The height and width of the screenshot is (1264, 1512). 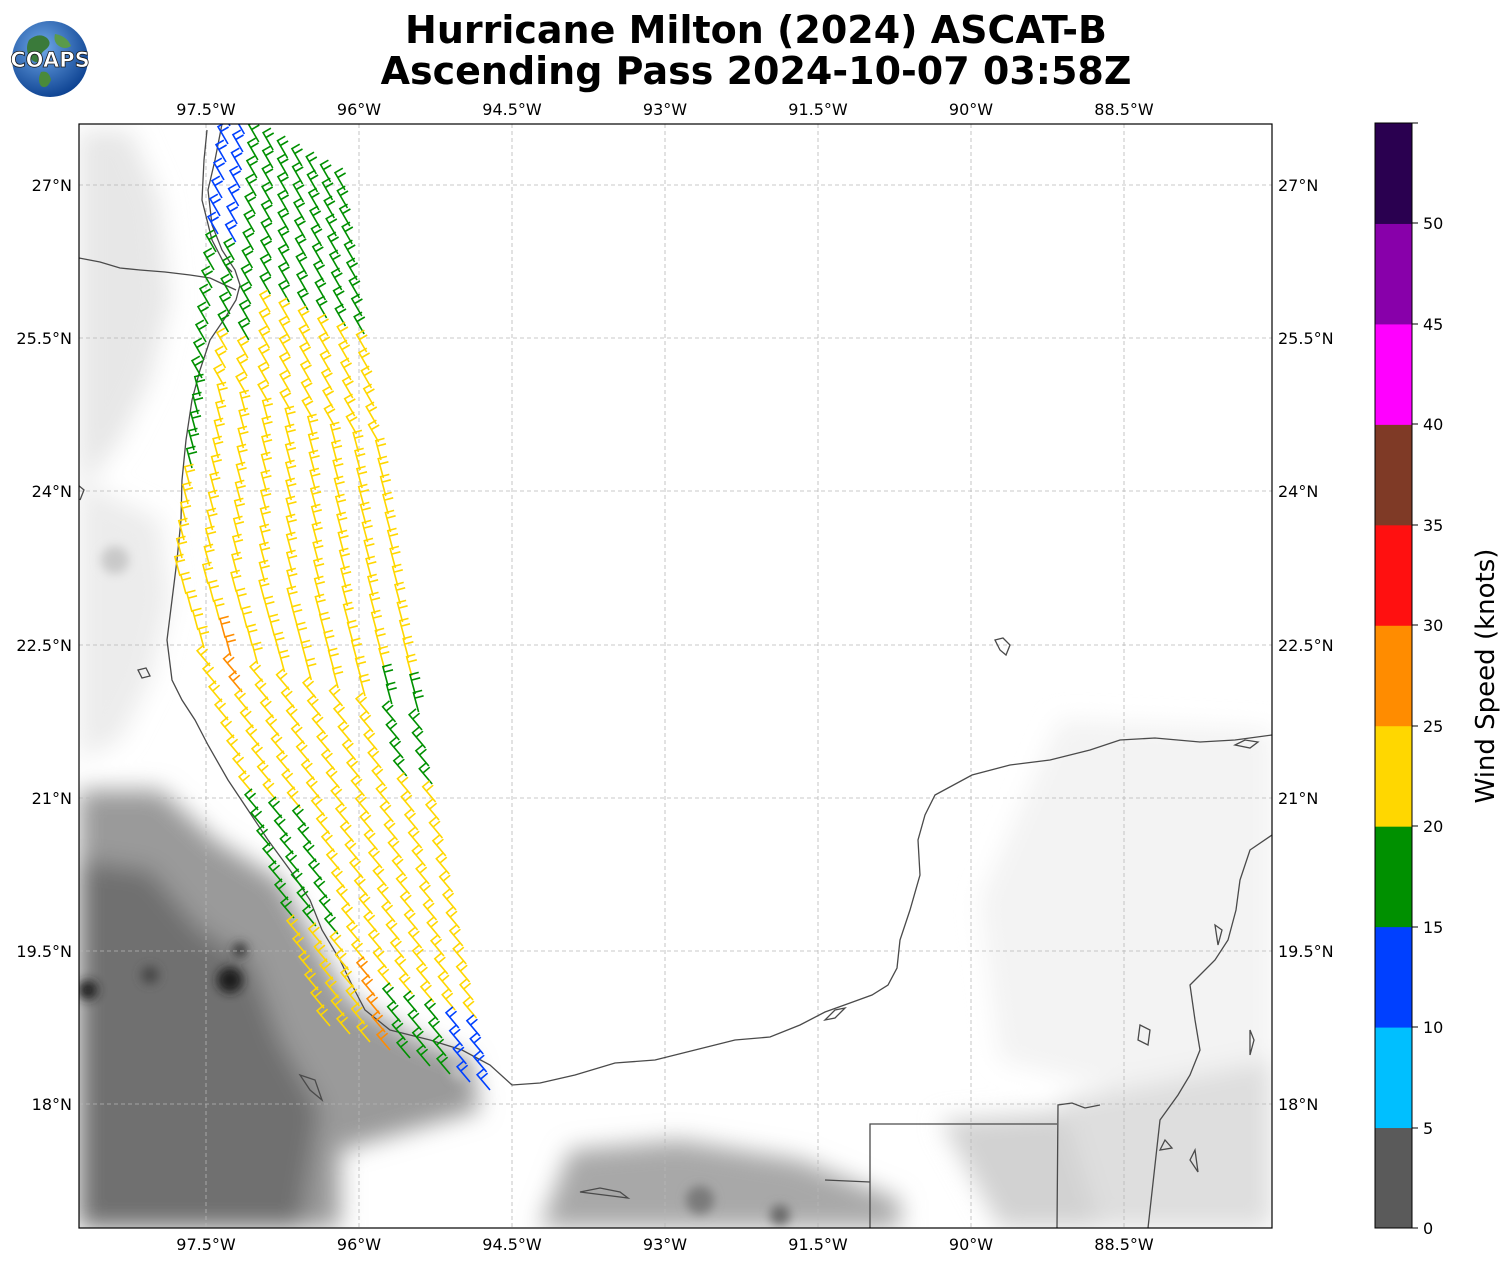 I want to click on colorbar-ticks, so click(x=1415, y=675).